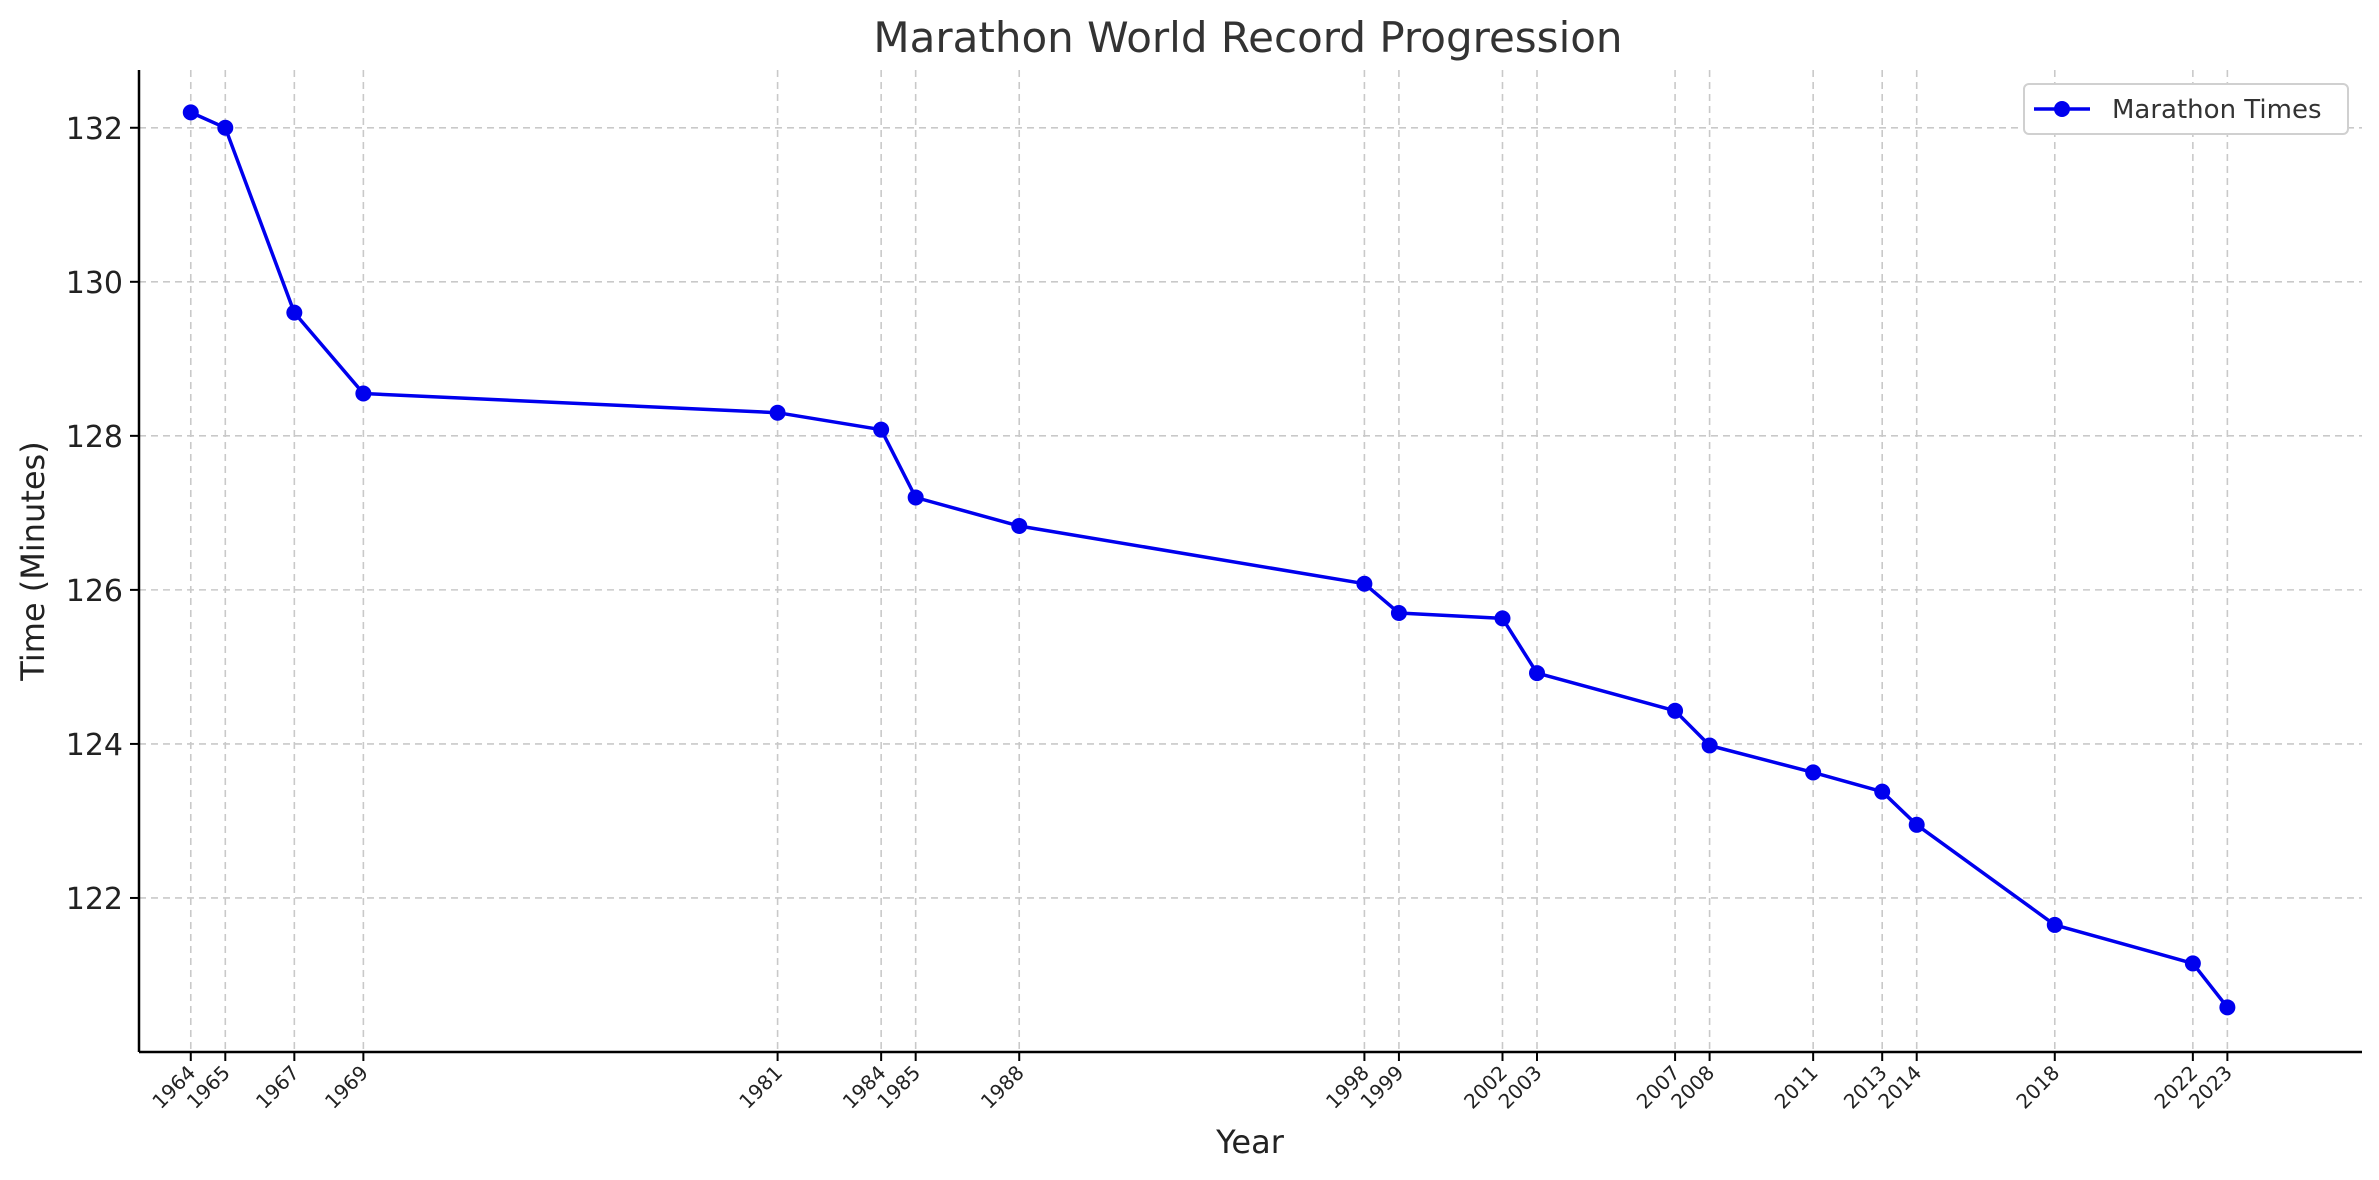 This screenshot has width=2379, height=1180. Describe the element at coordinates (346, 1087) in the screenshot. I see `x-tick-label: 1969` at that location.